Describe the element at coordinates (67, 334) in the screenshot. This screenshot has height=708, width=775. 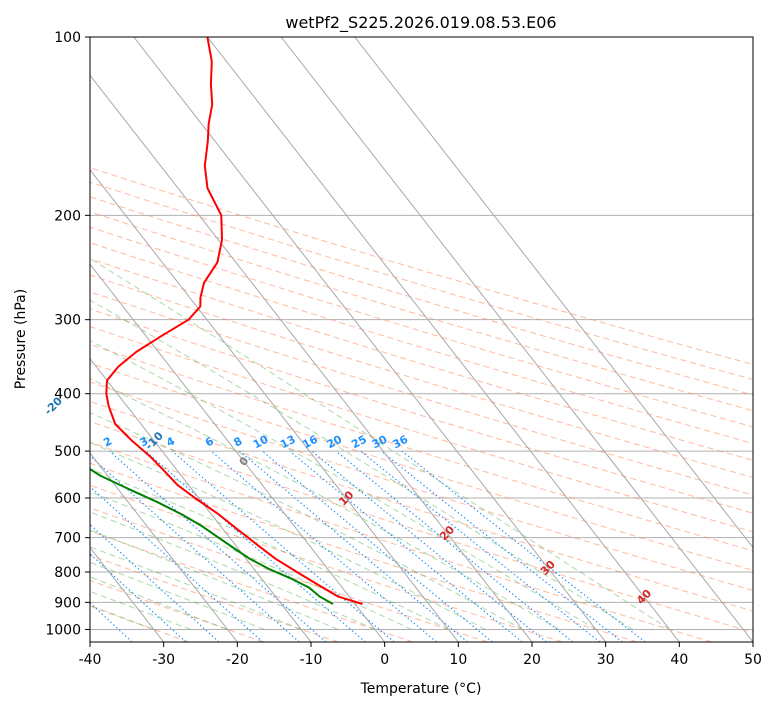
I see `y-axis-ticks: 100 200 300 400 500 600 700 800 900 1000` at that location.